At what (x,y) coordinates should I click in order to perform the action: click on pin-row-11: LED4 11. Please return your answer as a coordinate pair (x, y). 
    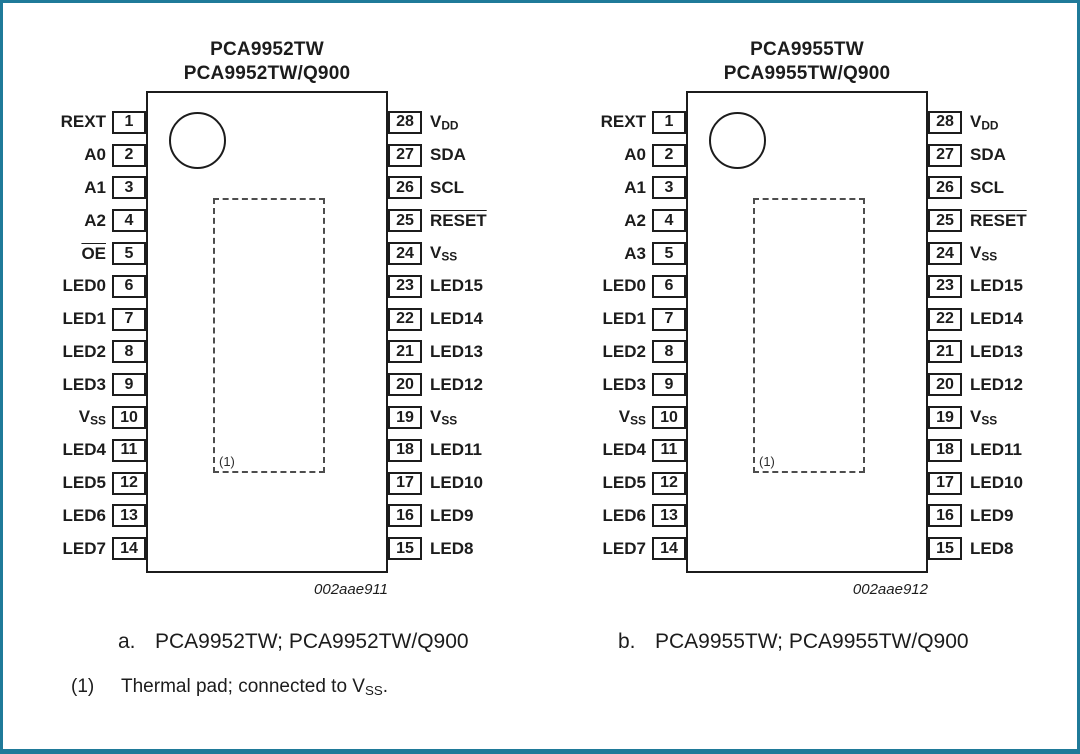
    Looking at the image, I should click on (616, 450).